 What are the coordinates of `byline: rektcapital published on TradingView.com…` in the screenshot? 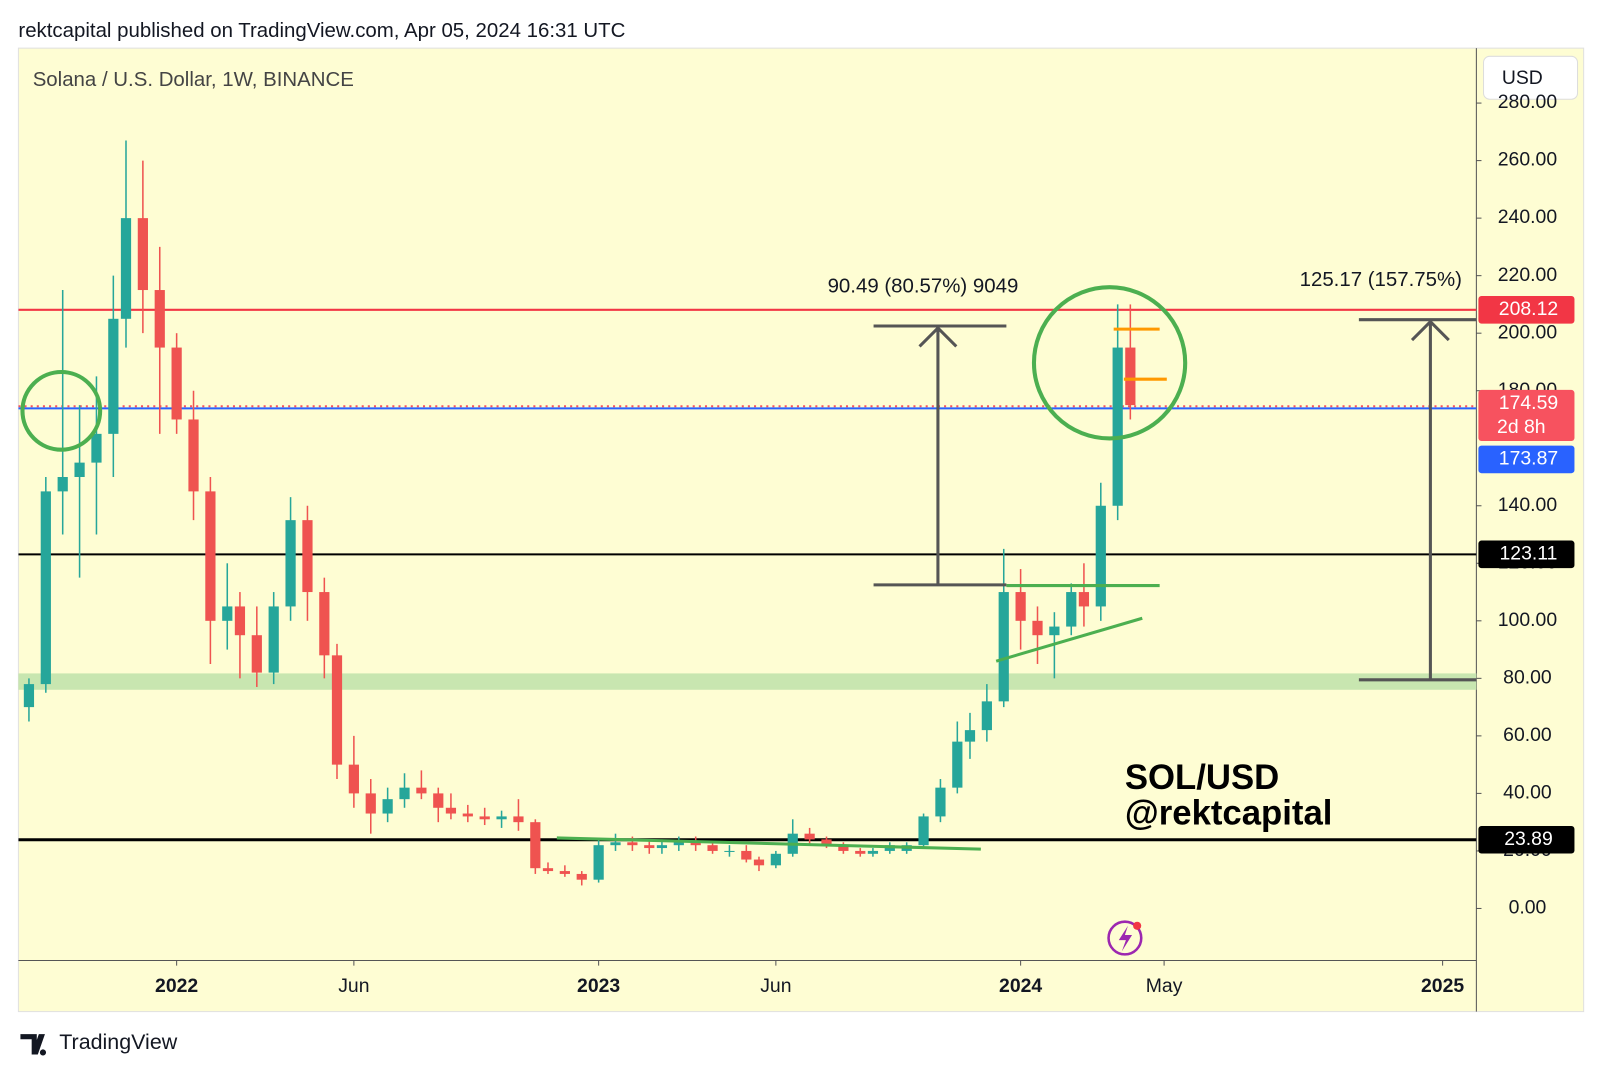 It's located at (321, 31).